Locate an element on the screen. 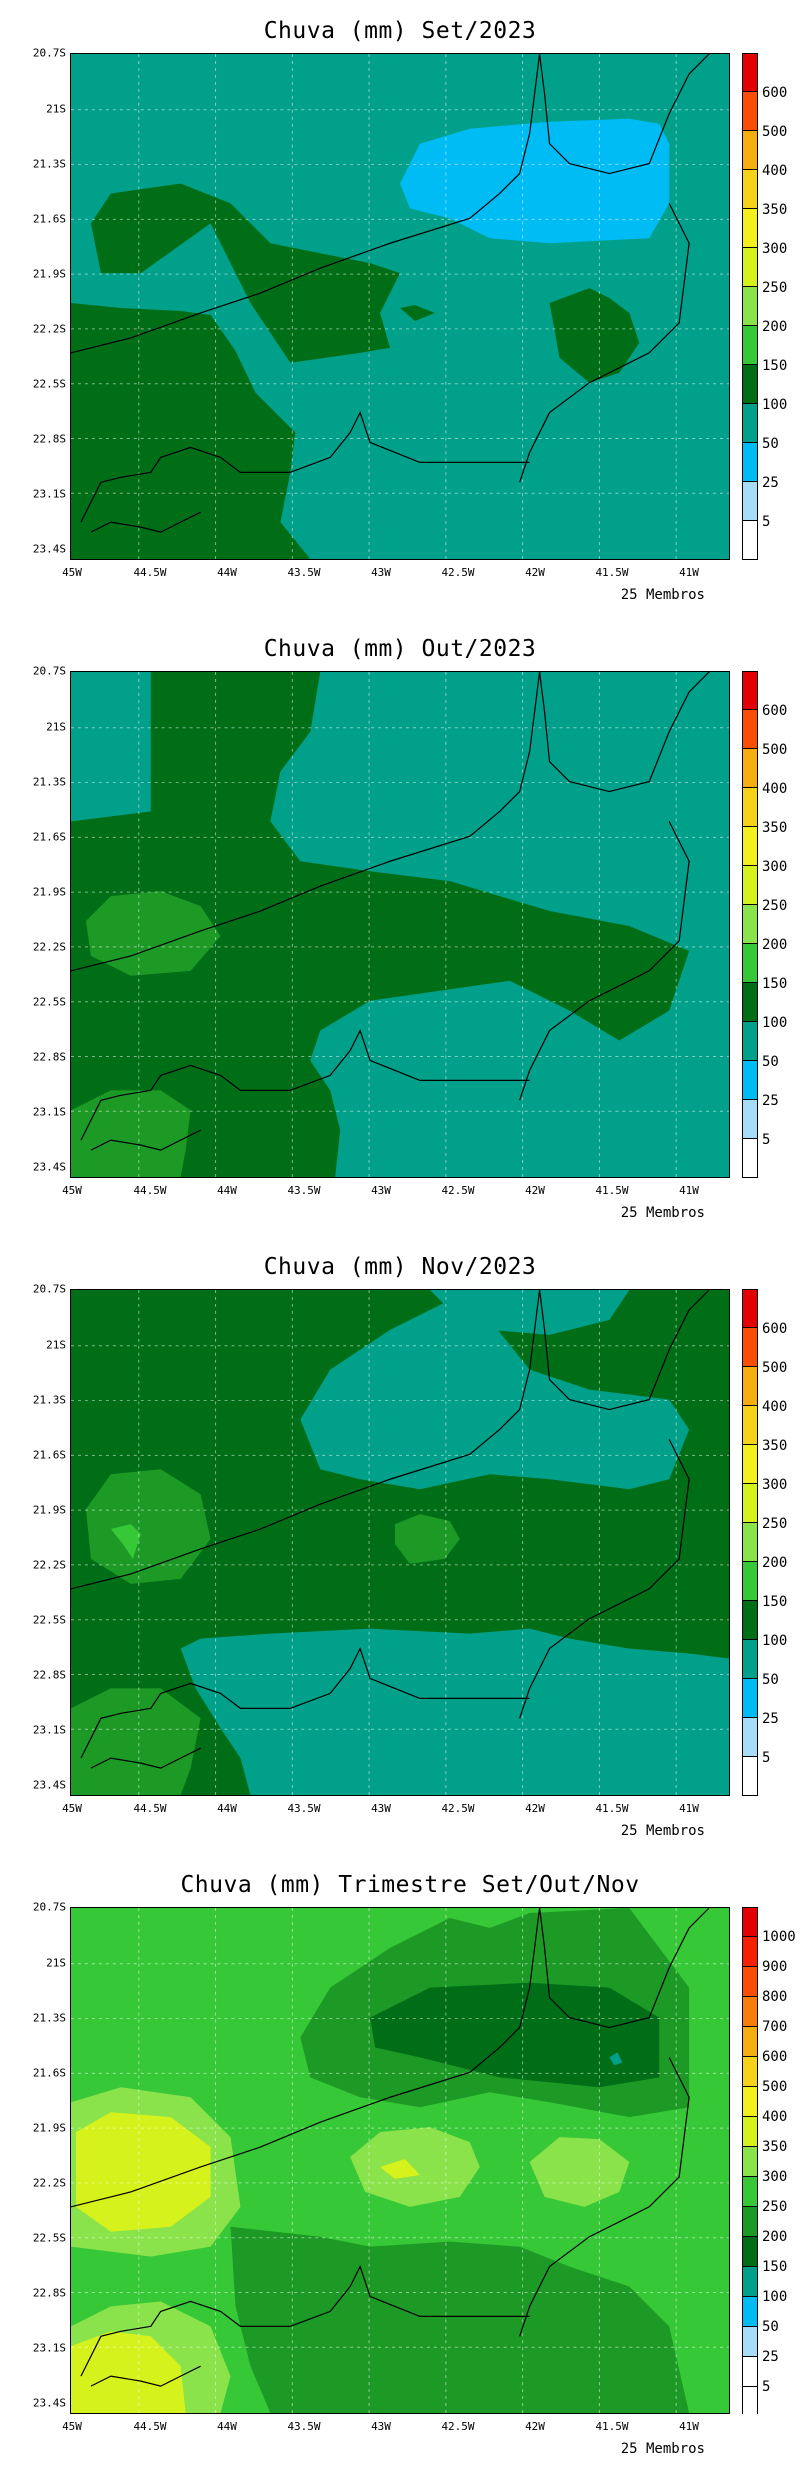 This screenshot has width=800, height=2472. colorbar-label: 800 is located at coordinates (775, 1997).